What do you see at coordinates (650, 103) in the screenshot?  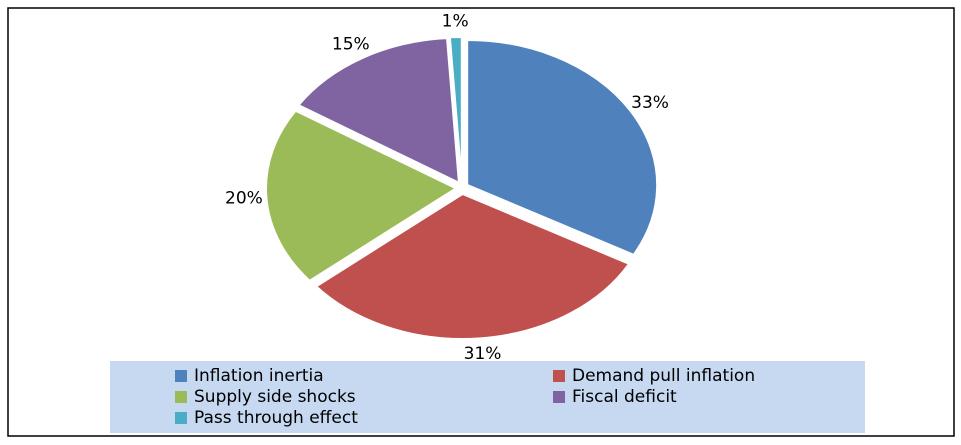 I see `data-label: 33%` at bounding box center [650, 103].